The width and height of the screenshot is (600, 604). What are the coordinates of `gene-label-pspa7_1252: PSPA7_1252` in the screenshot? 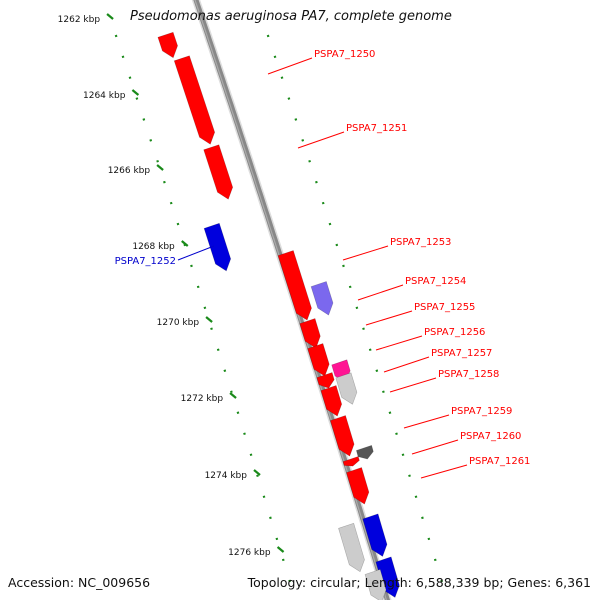 It's located at (145, 261).